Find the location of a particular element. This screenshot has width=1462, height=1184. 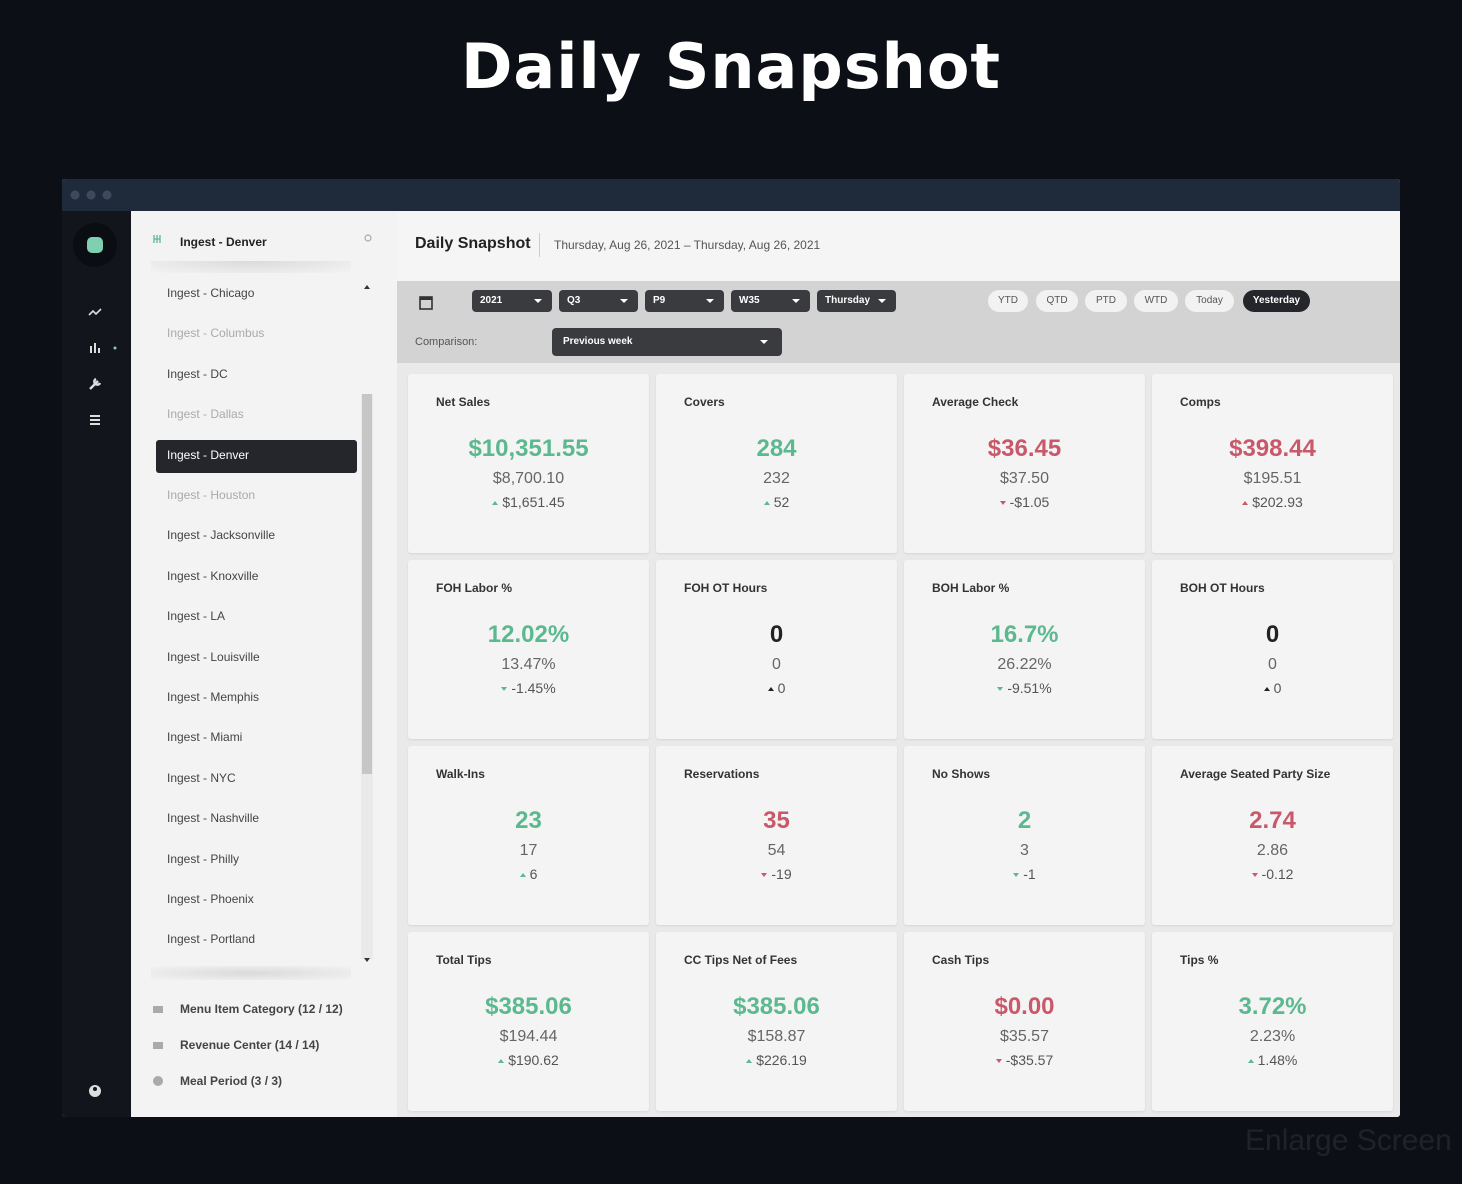

kpi-delta: -0.12 is located at coordinates (1277, 874).